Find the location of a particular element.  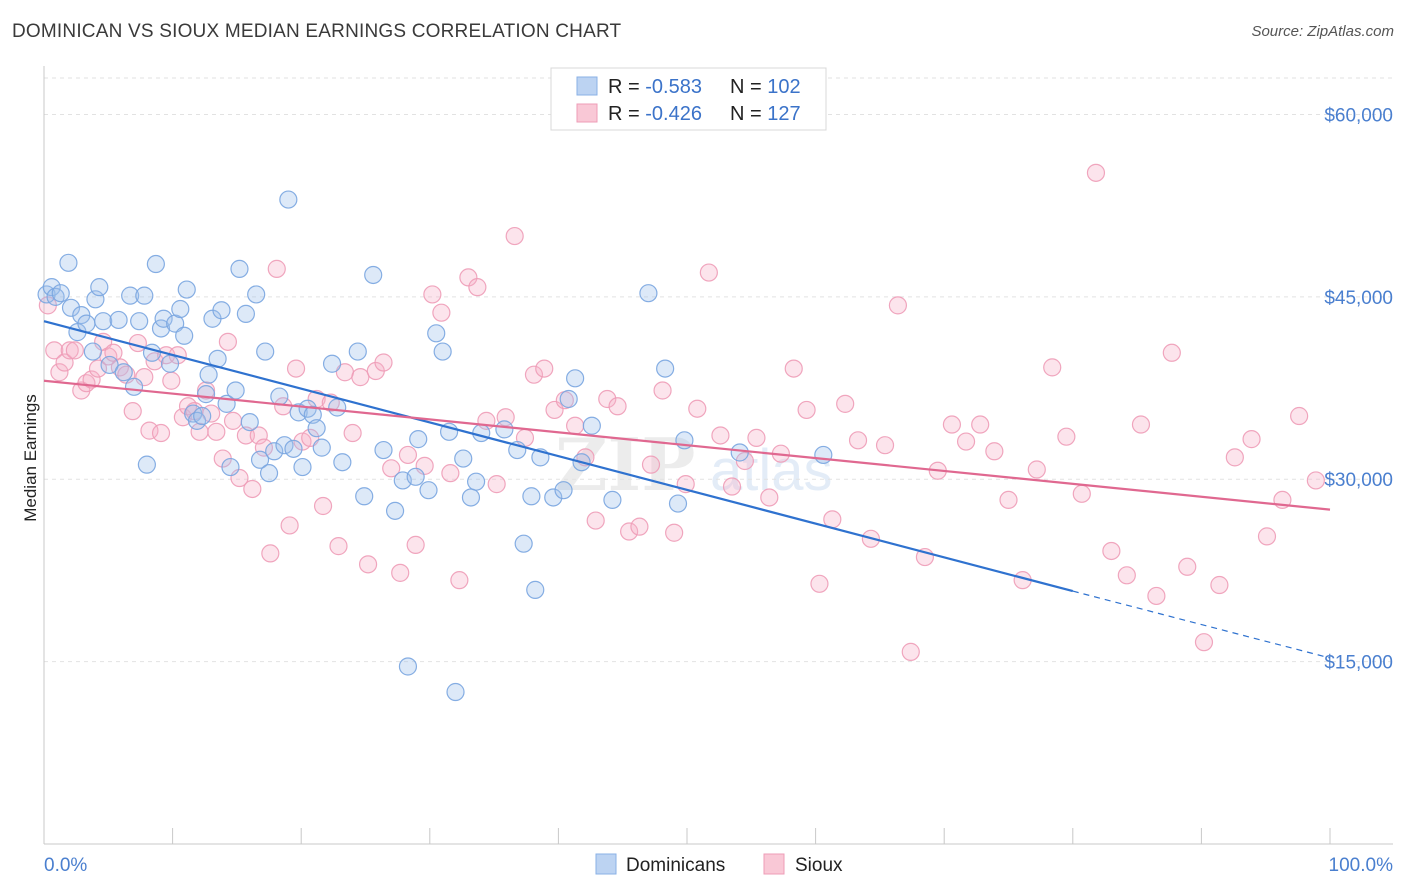

x-tick-label-min: 0.0% is located at coordinates (65, 865).